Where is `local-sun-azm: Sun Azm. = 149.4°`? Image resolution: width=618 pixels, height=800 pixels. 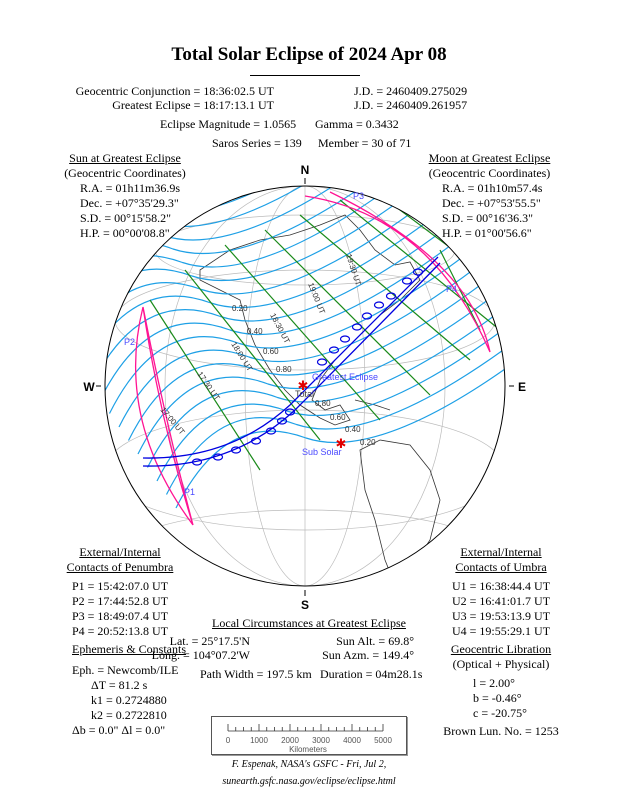
local-sun-azm: Sun Azm. = 149.4° is located at coordinates (368, 655).